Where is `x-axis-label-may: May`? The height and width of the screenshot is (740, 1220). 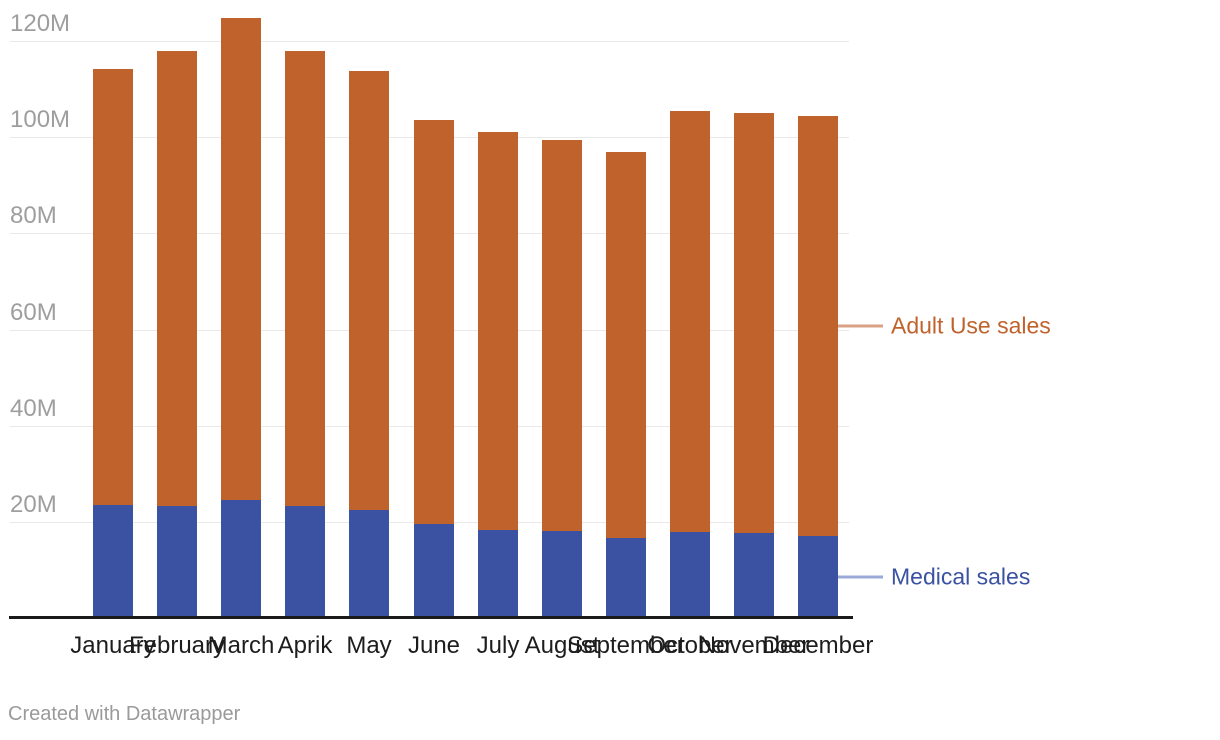
x-axis-label-may: May is located at coordinates (369, 645).